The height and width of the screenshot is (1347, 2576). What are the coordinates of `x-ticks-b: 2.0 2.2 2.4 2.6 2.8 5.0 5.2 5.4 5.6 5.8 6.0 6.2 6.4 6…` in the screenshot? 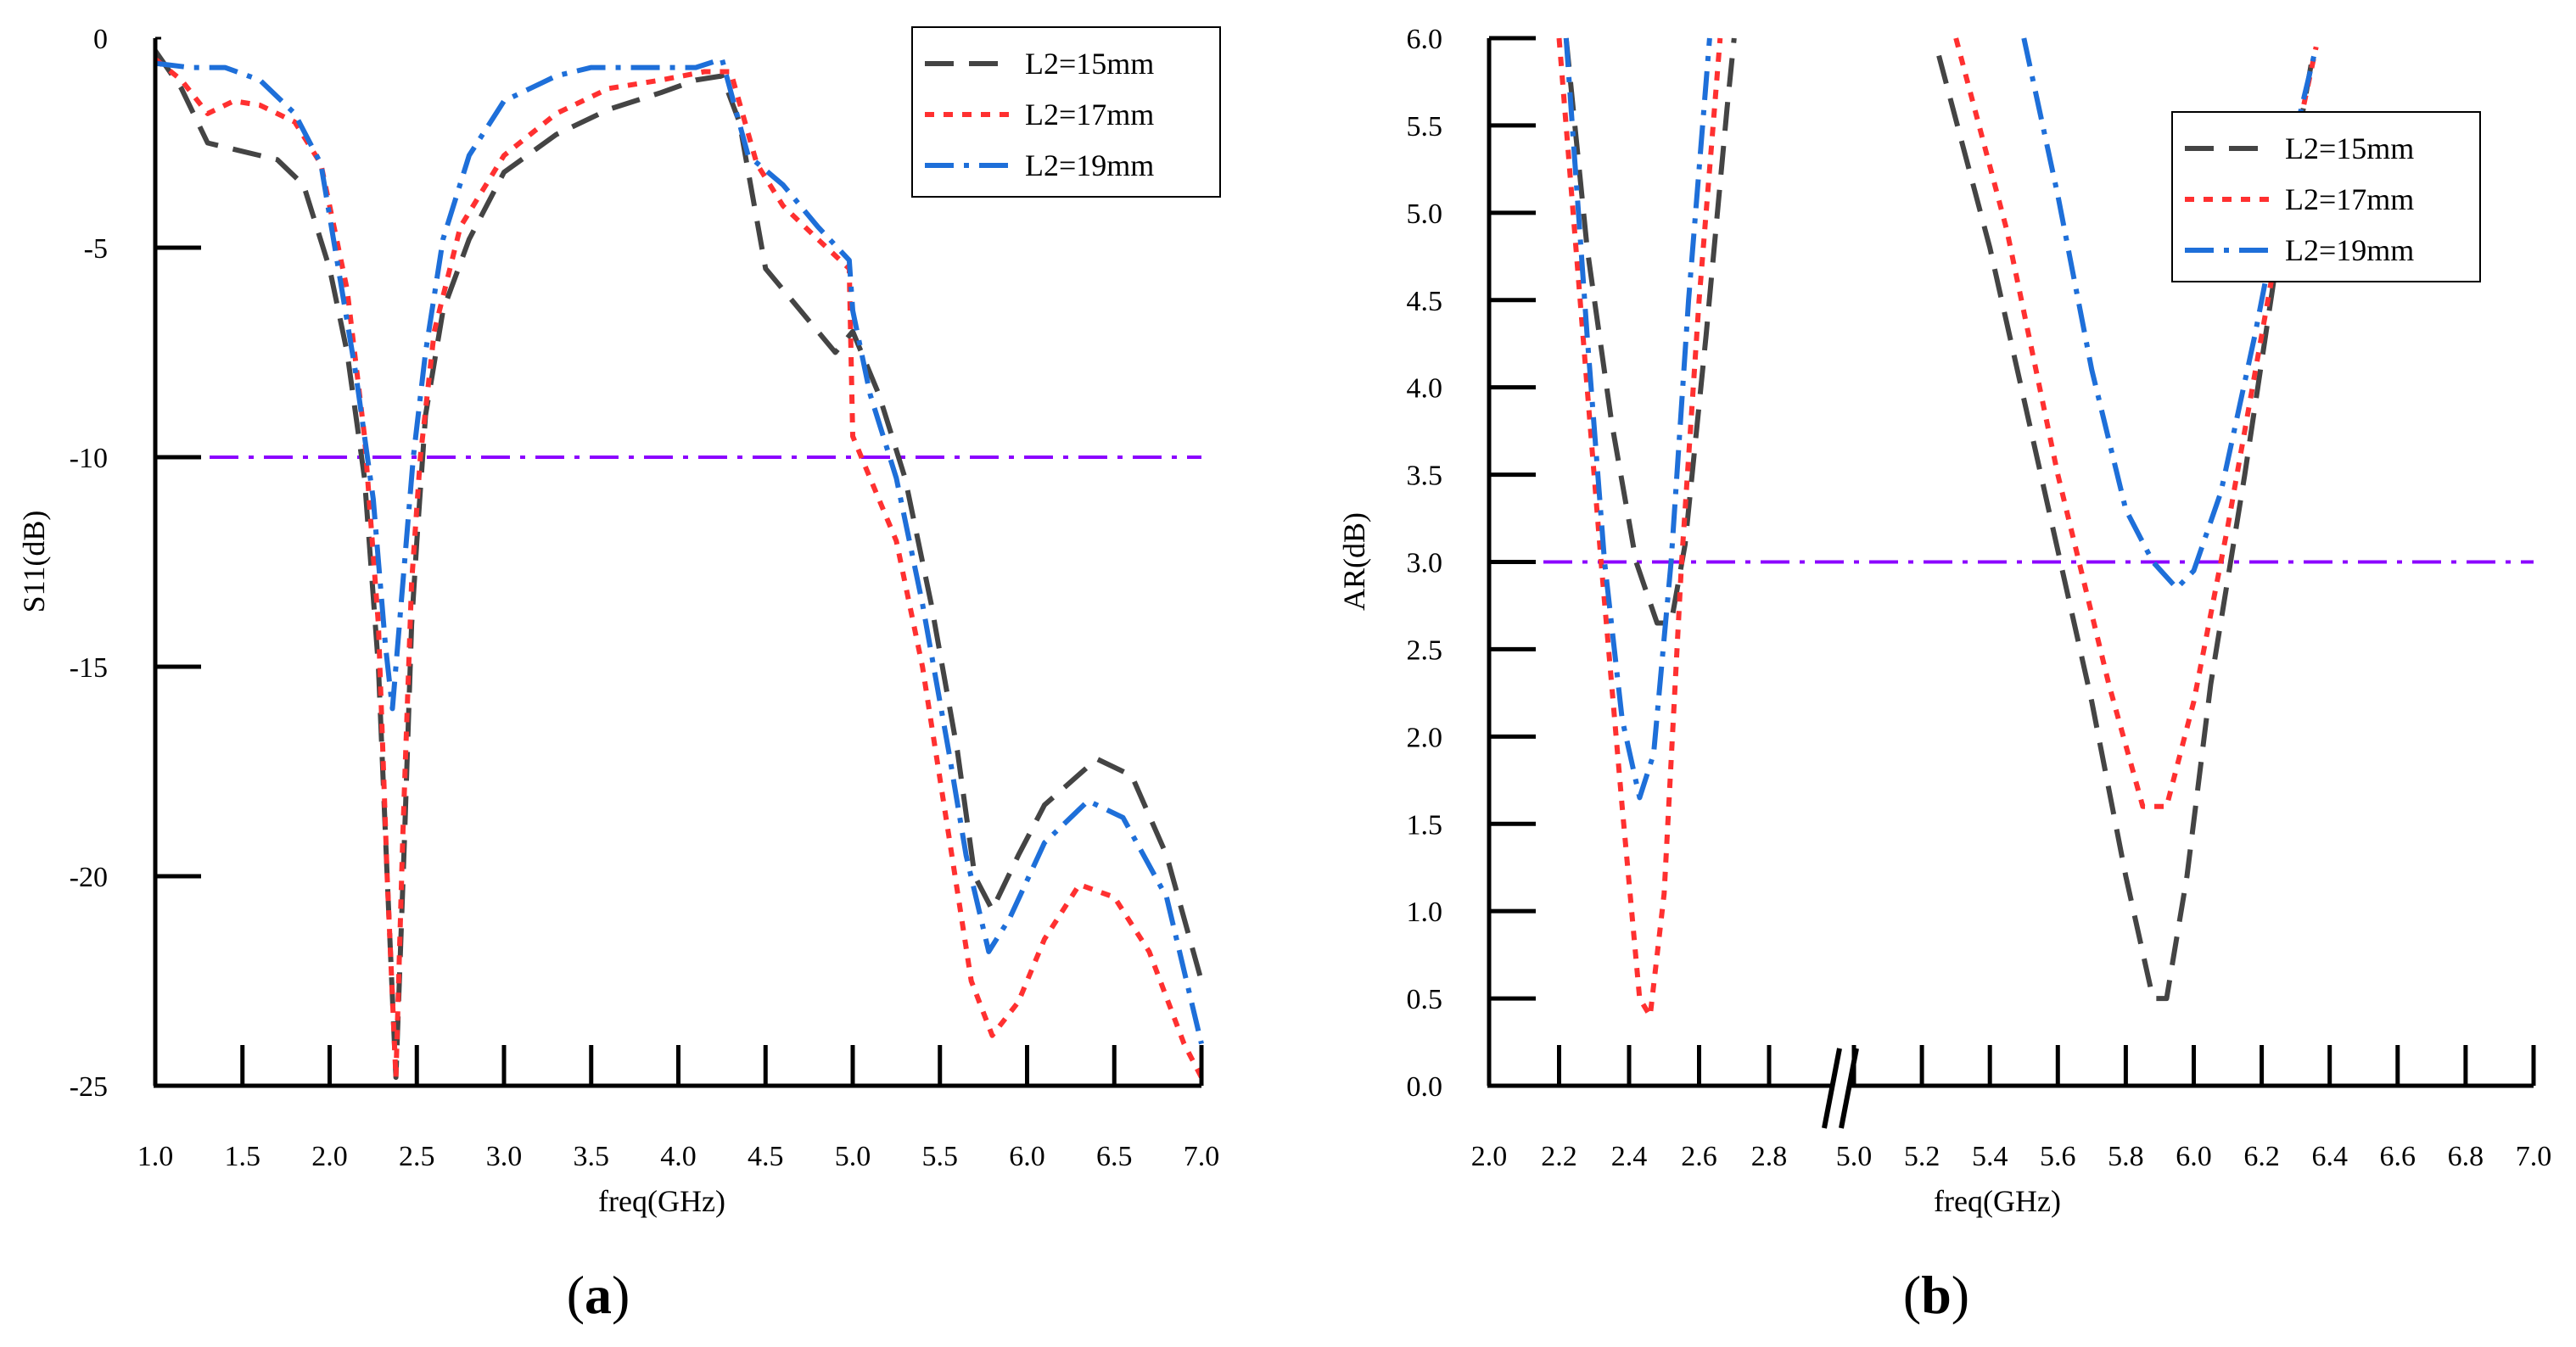 It's located at (2011, 1108).